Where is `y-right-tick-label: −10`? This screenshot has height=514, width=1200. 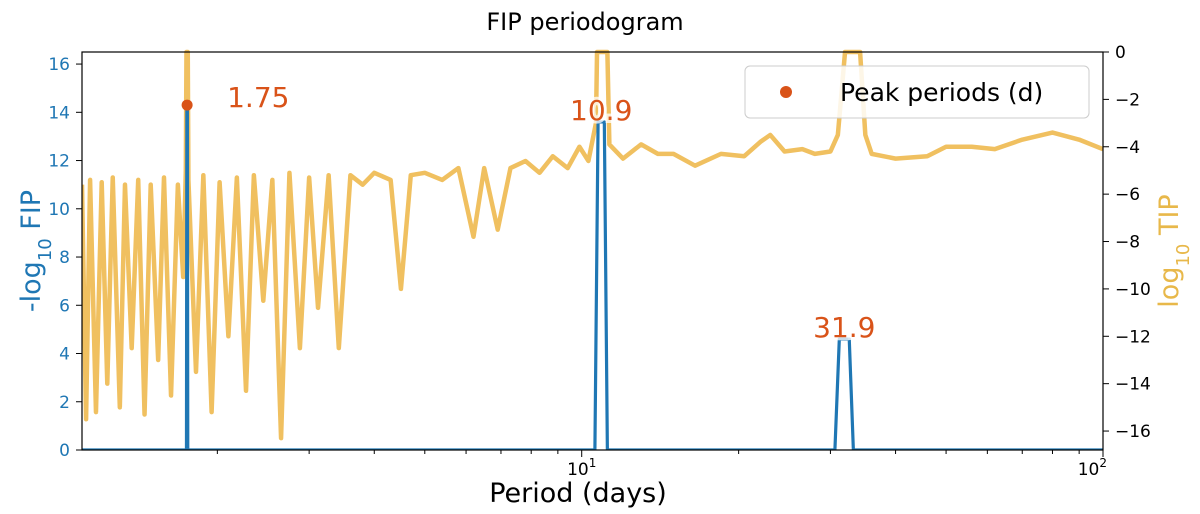 y-right-tick-label: −10 is located at coordinates (1133, 290).